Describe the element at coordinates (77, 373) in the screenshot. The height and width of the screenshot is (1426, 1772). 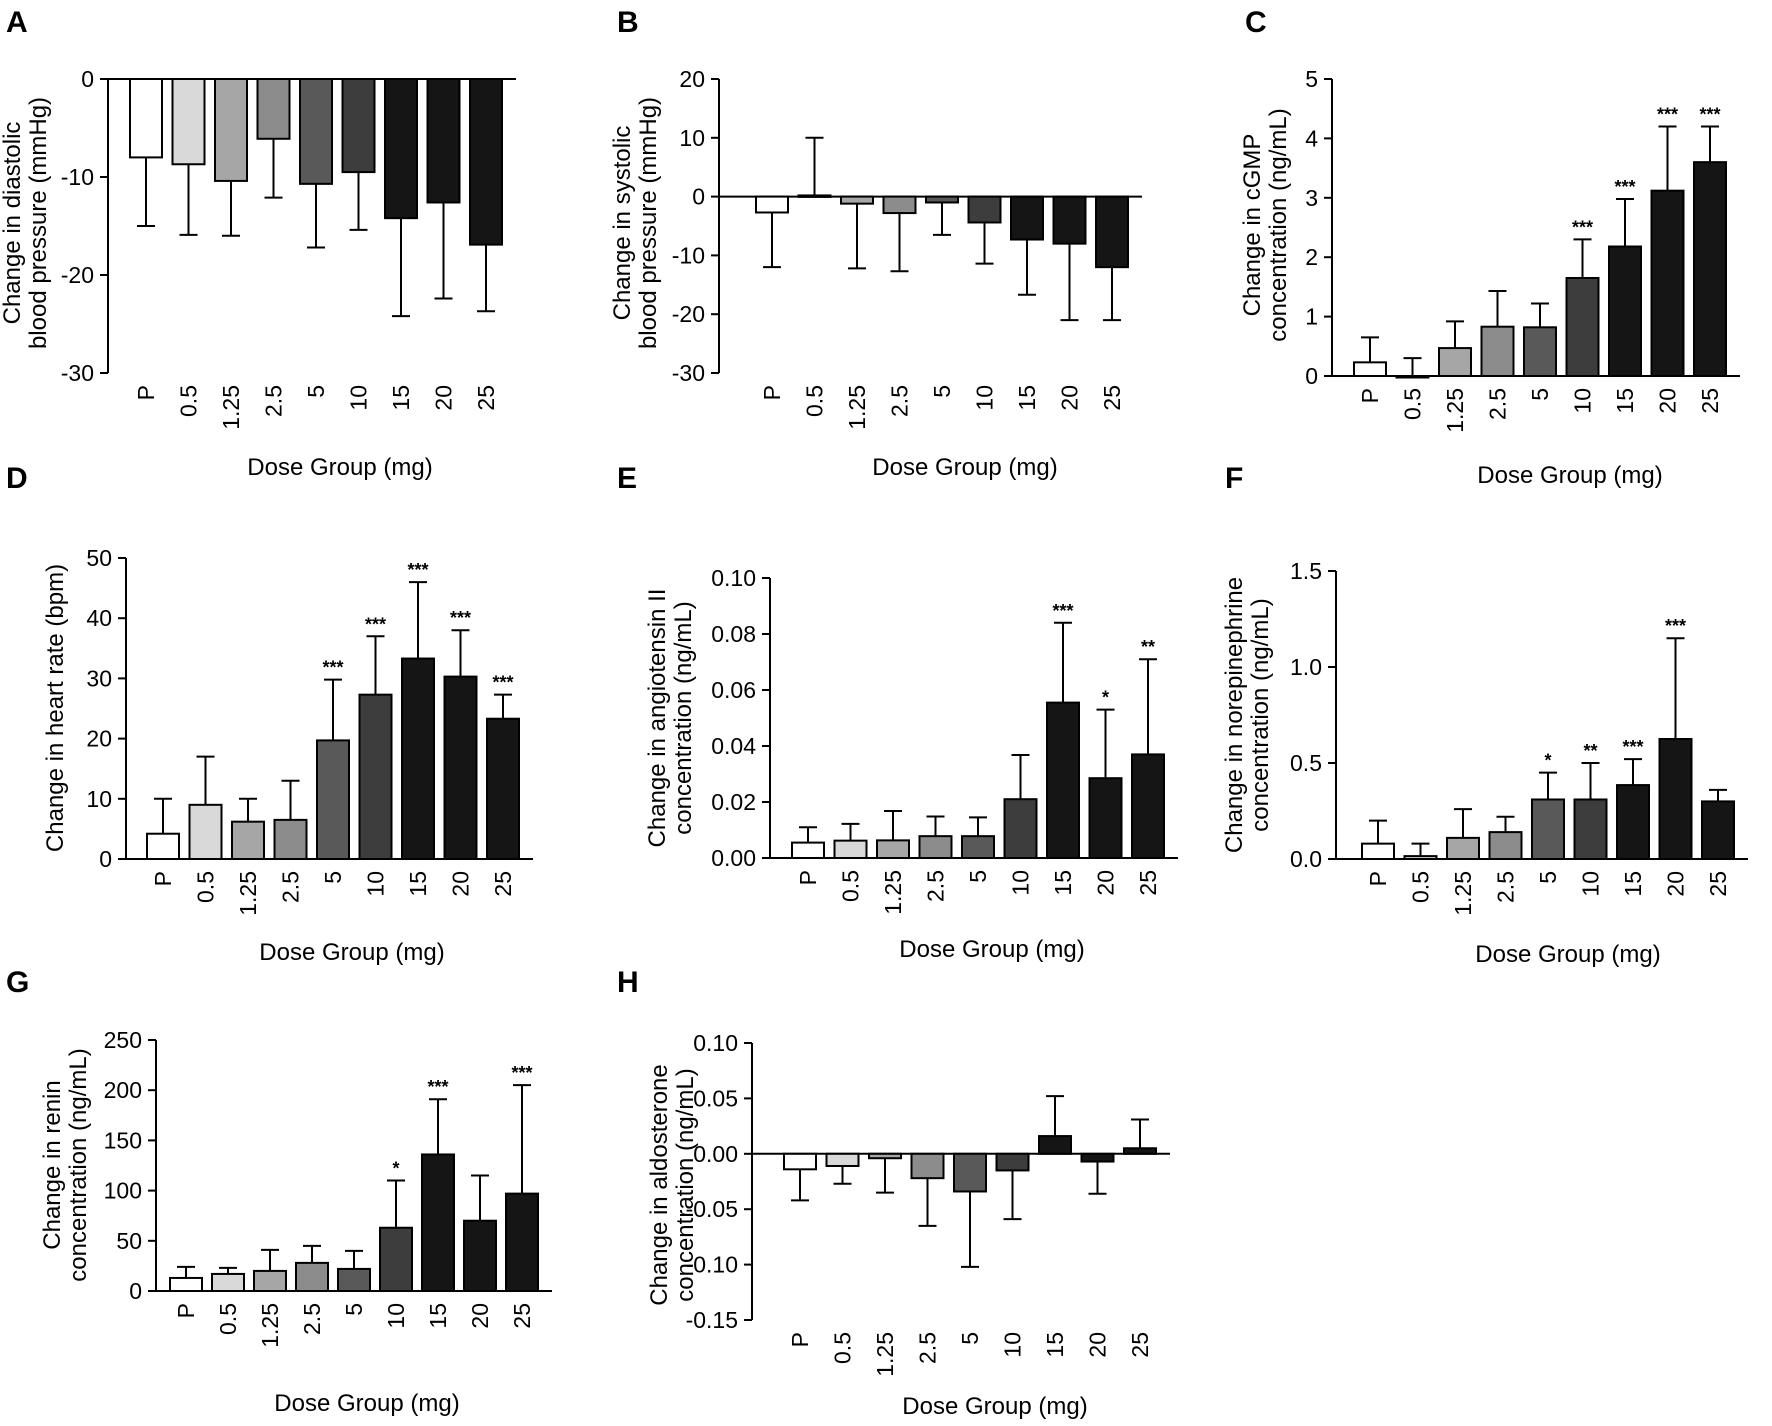
I see `y-tick-label: -30` at that location.